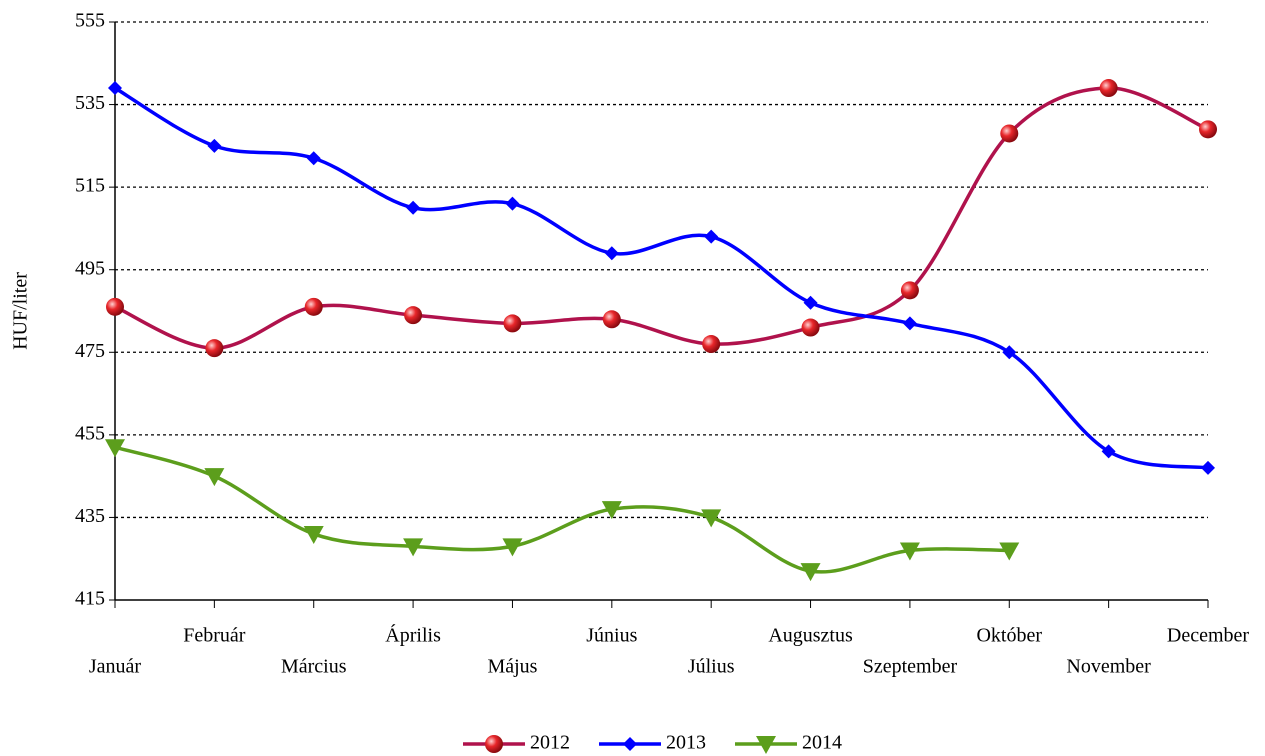 This screenshot has height=756, width=1265. I want to click on x-tick-label: Június, so click(611, 636).